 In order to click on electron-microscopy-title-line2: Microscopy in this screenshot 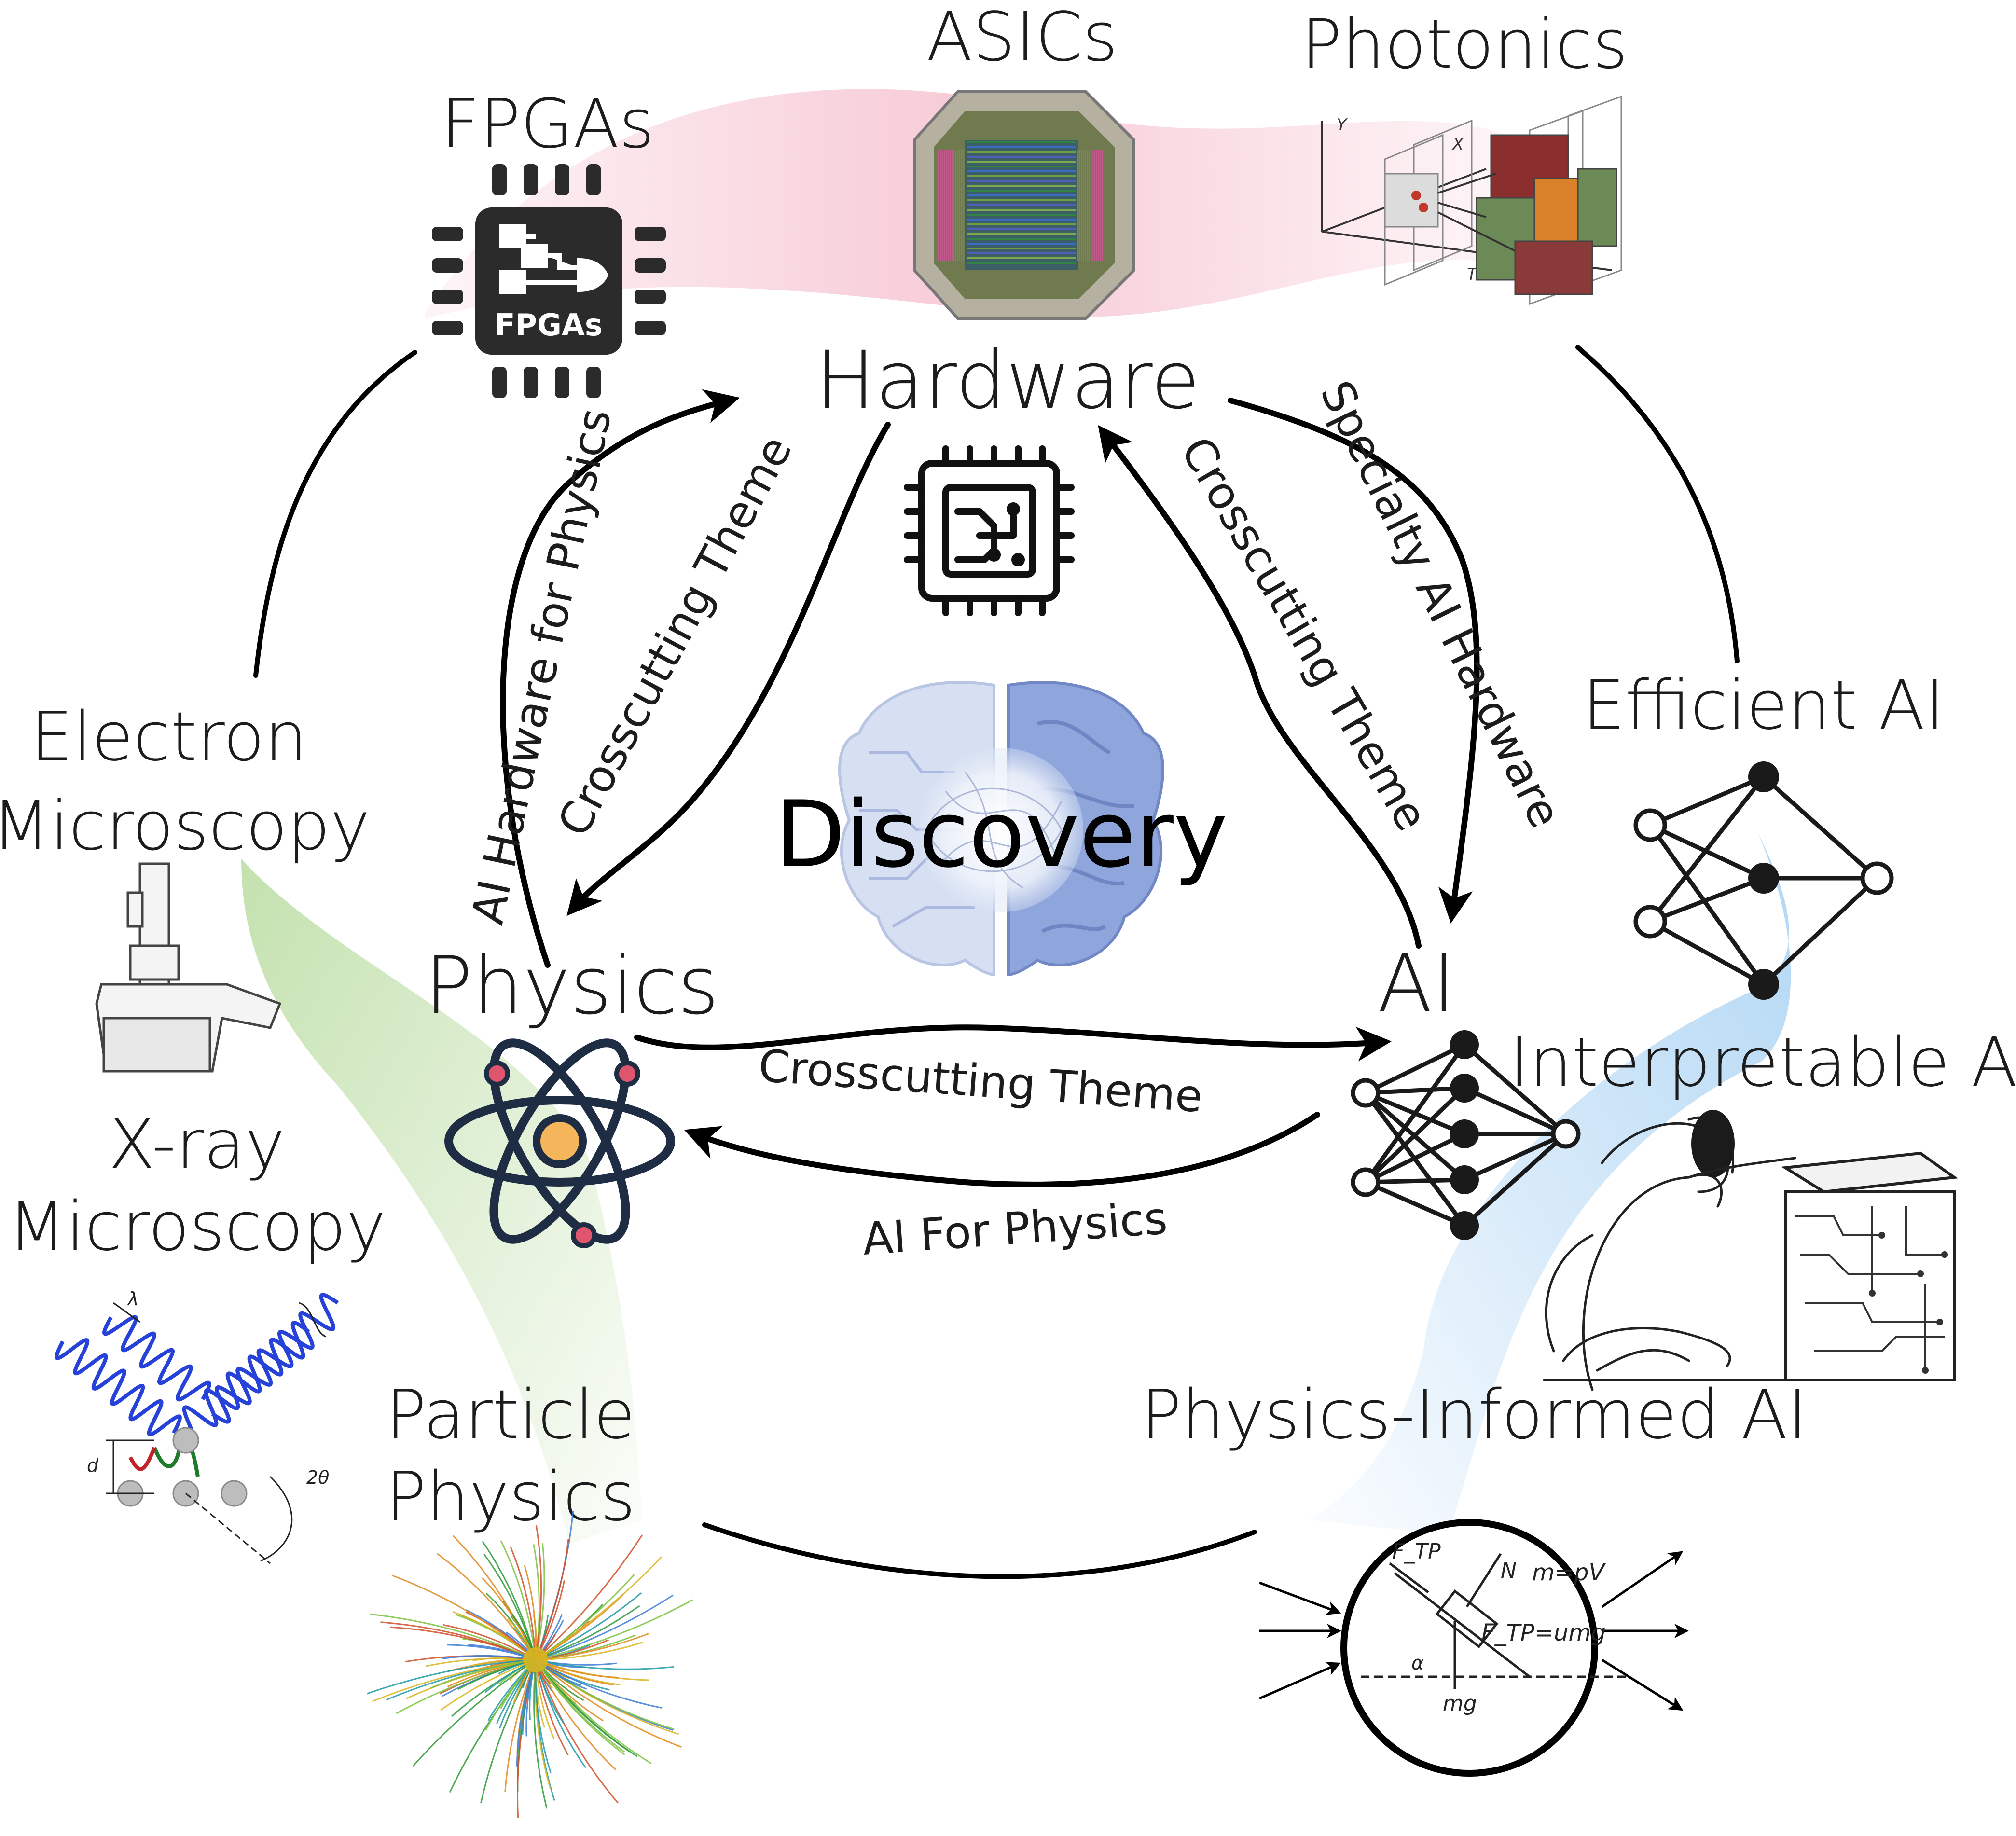, I will do `click(185, 826)`.